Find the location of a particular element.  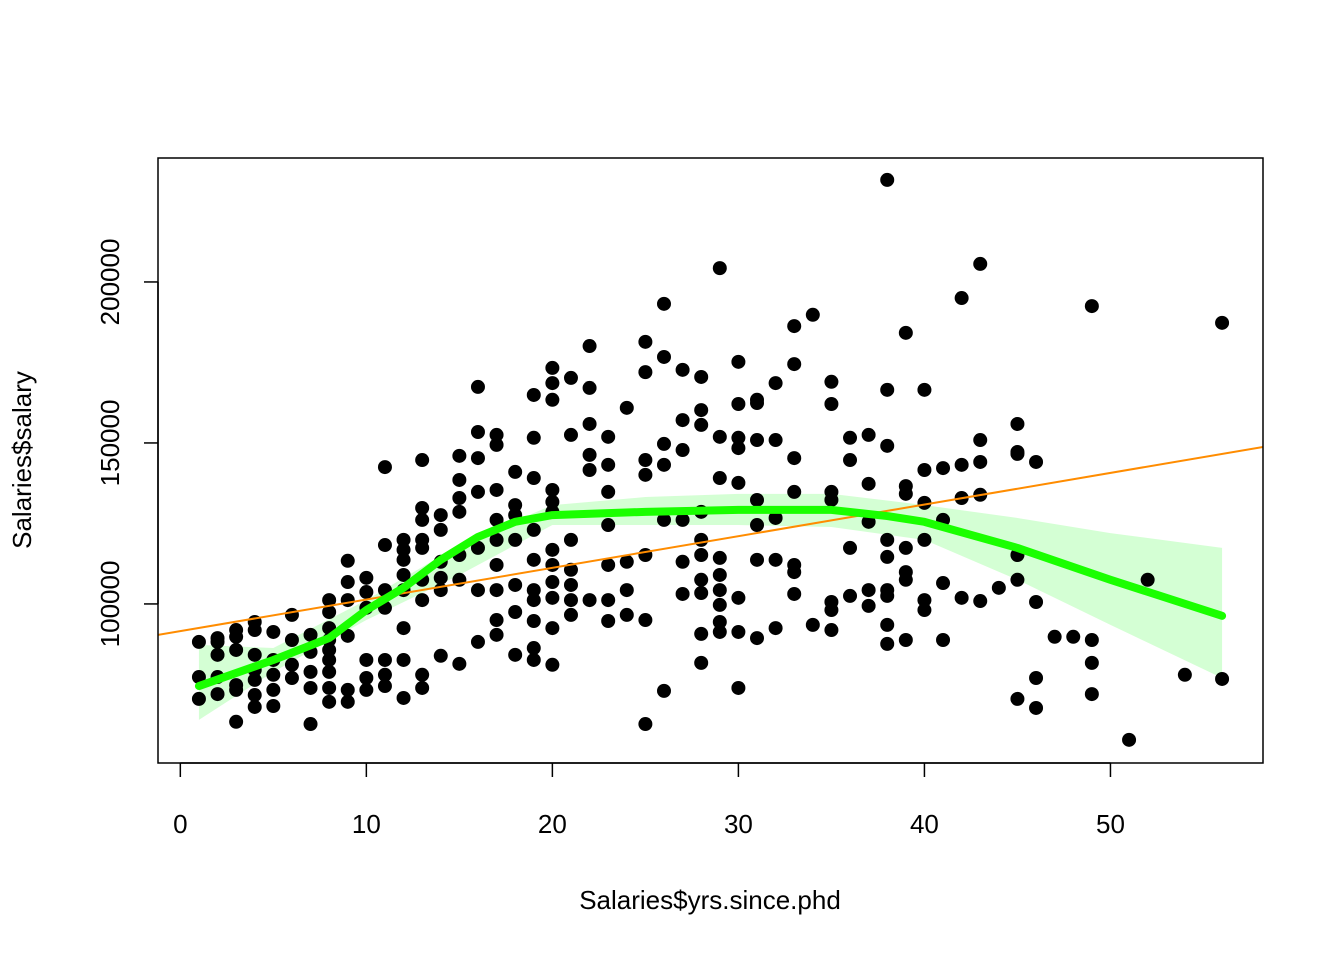

y-tick-label: 100000 is located at coordinates (110, 604).